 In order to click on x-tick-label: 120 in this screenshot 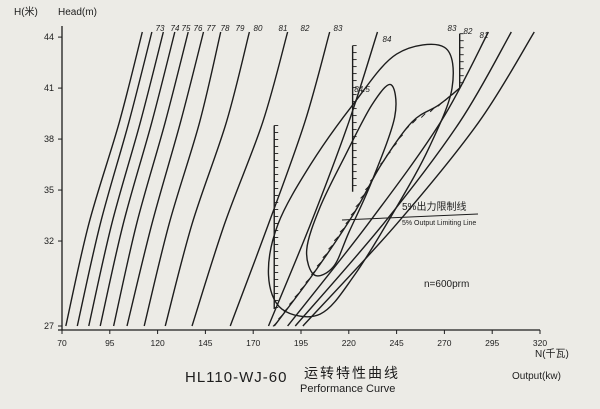, I will do `click(158, 343)`.